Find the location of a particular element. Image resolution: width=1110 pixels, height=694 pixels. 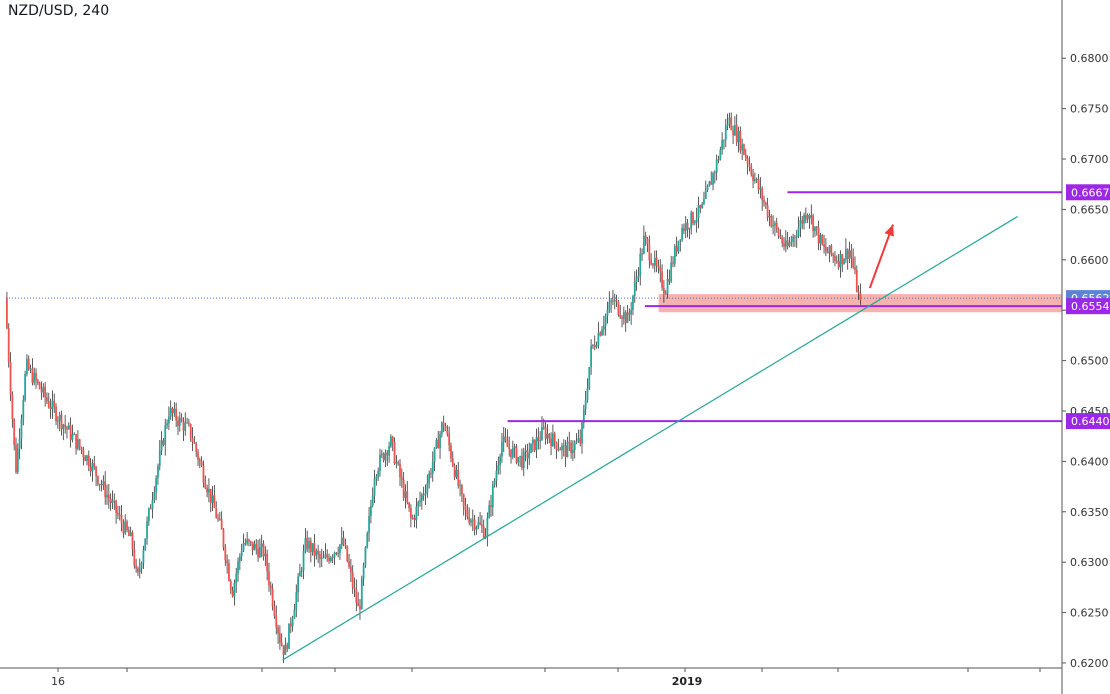

y-tick-label: 0.6500 is located at coordinates (1089, 361).